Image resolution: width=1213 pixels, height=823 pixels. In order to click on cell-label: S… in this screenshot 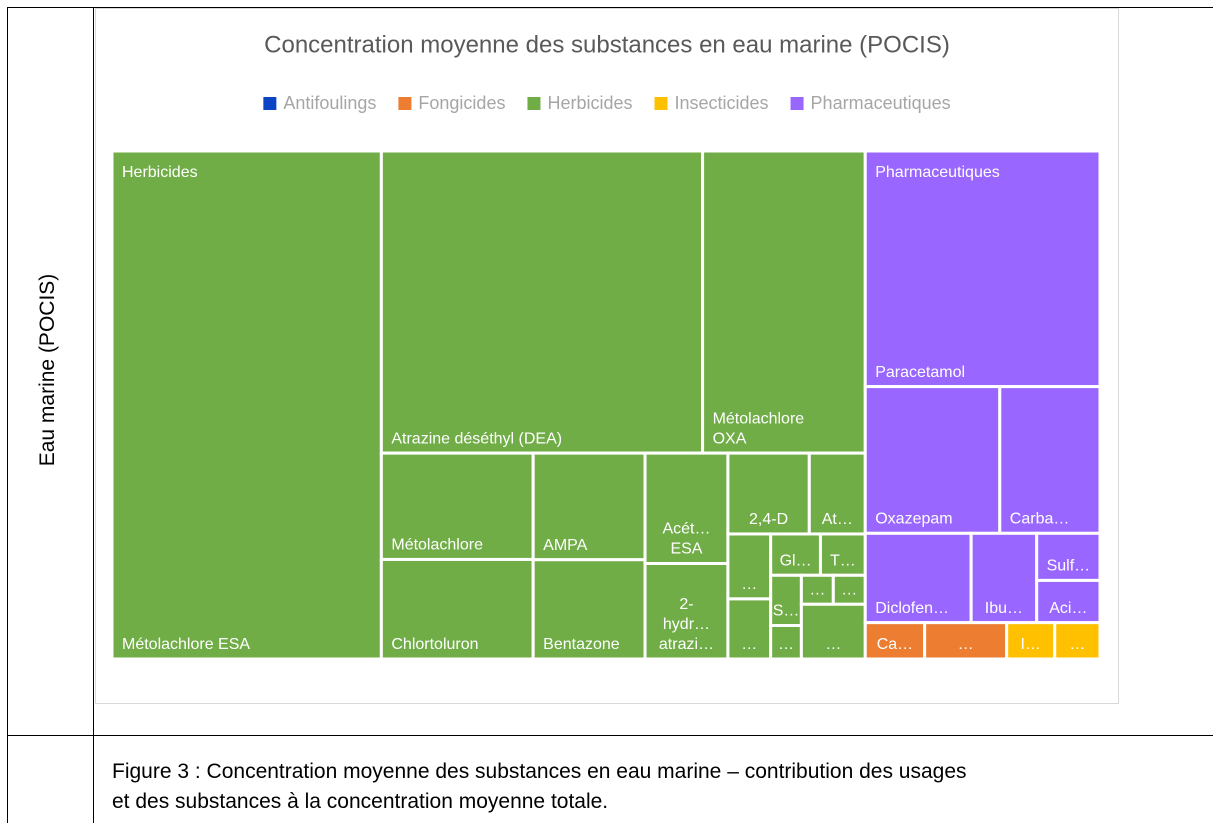, I will do `click(786, 611)`.